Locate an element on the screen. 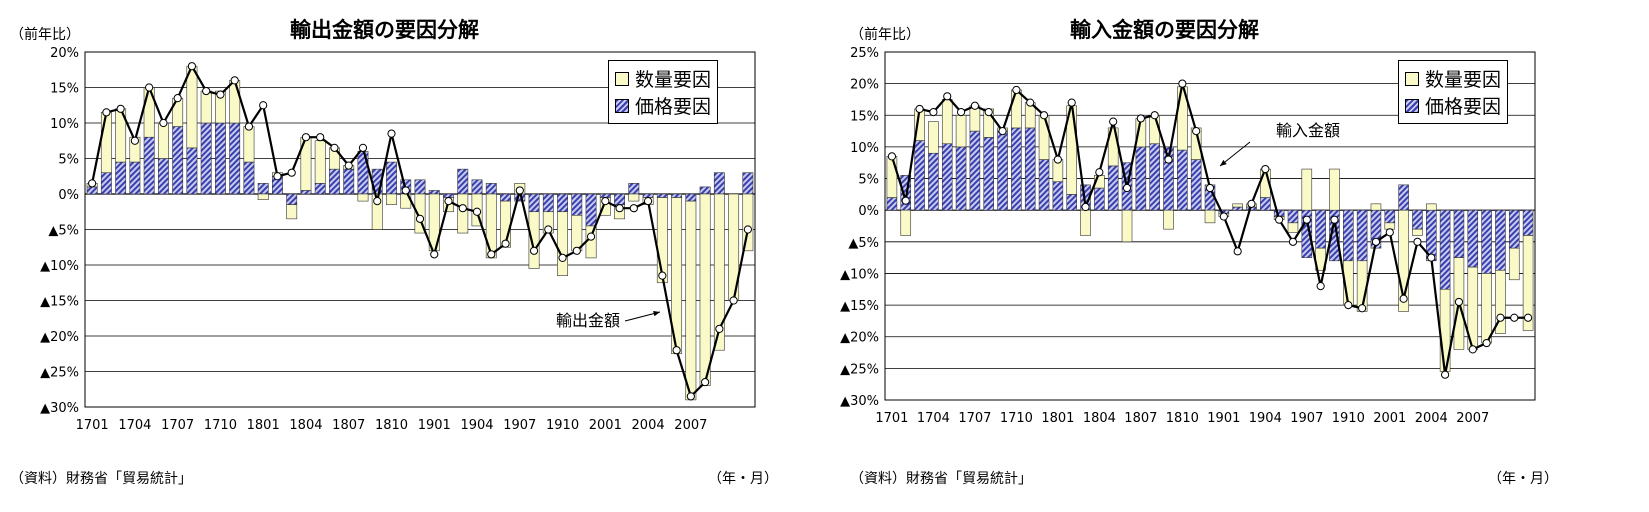 Image resolution: width=1649 pixels, height=512 pixels. source-note: （資料）財務省「貿易統計」 is located at coordinates (101, 479).